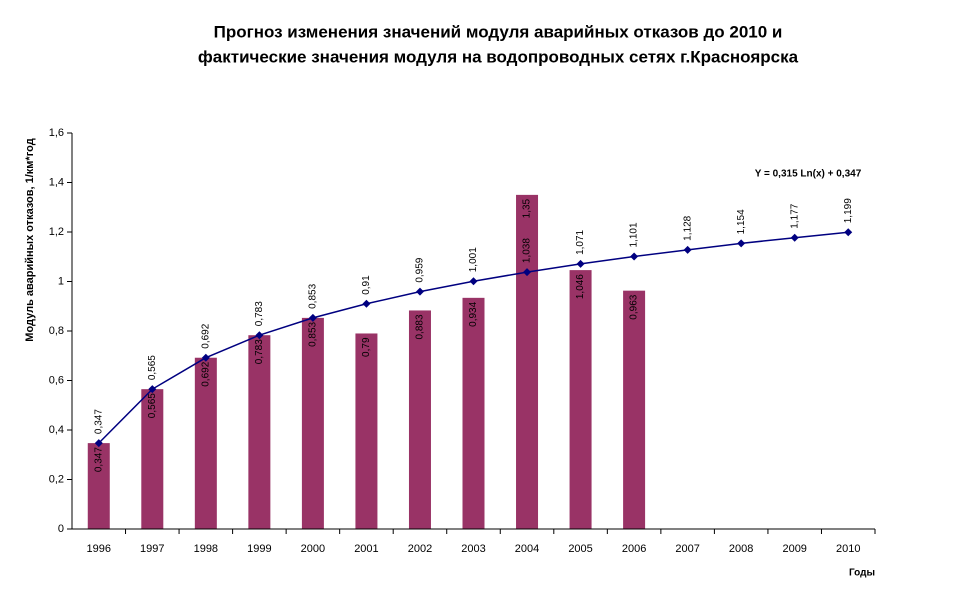 The width and height of the screenshot is (967, 602). What do you see at coordinates (687, 549) in the screenshot?
I see `x-tick-label: 2007` at bounding box center [687, 549].